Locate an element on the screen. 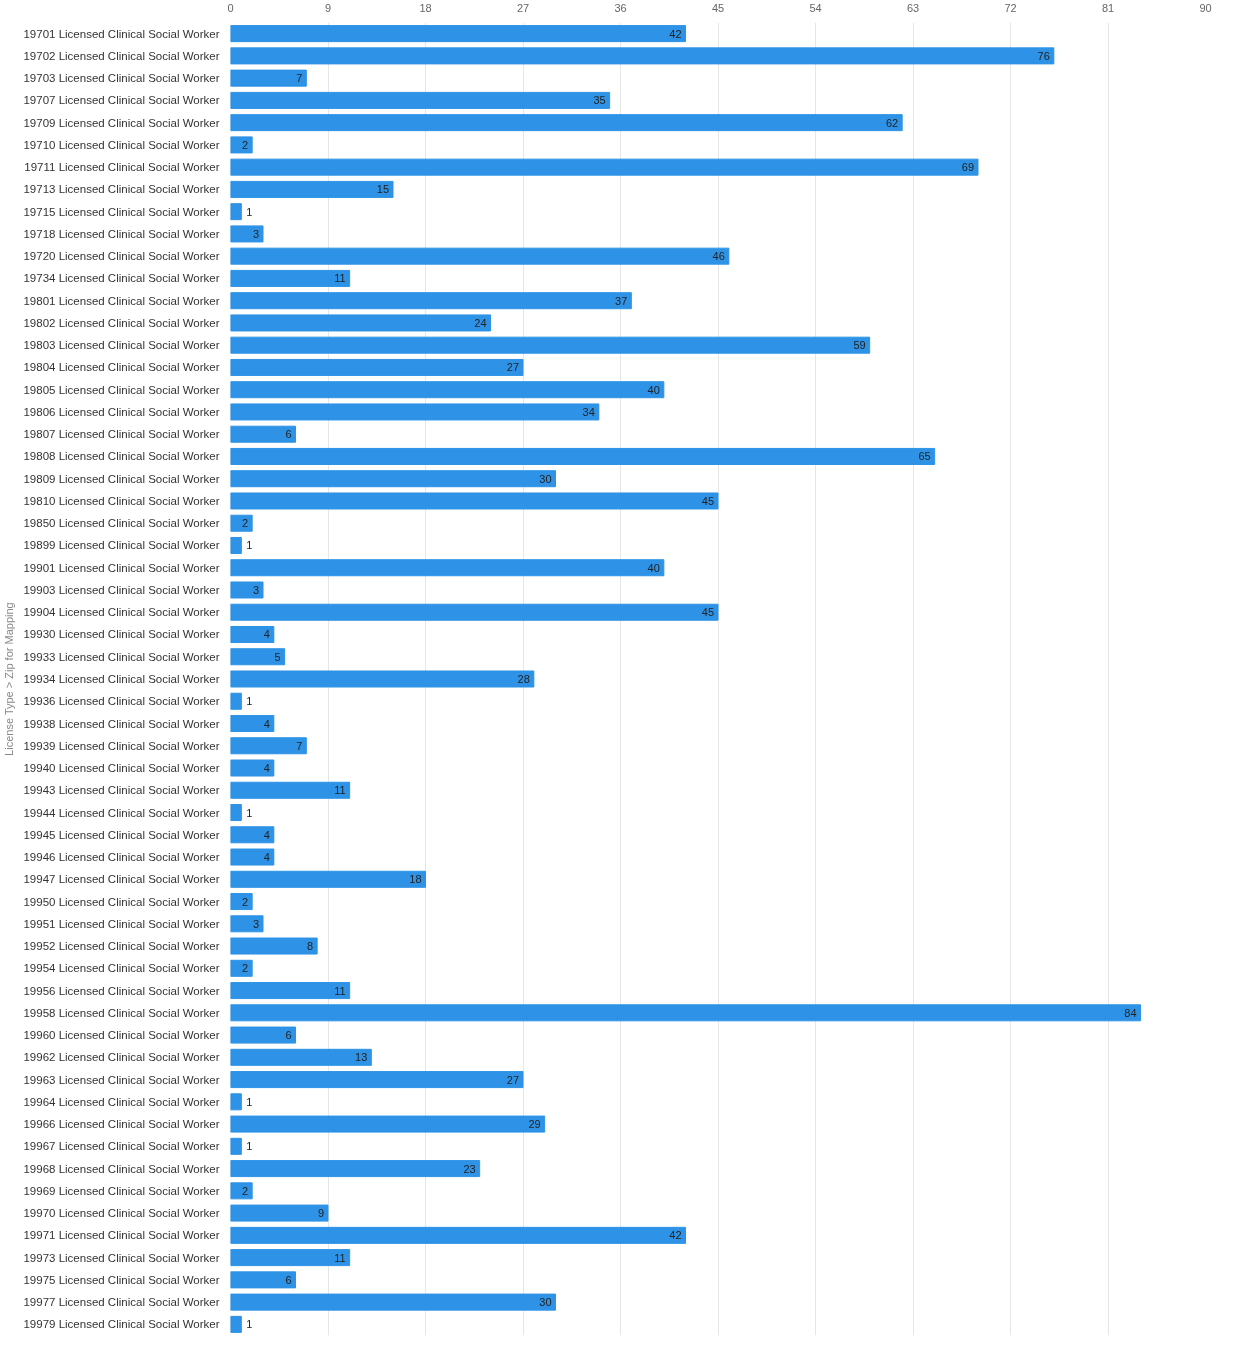  data-label: 76 is located at coordinates (1043, 55).